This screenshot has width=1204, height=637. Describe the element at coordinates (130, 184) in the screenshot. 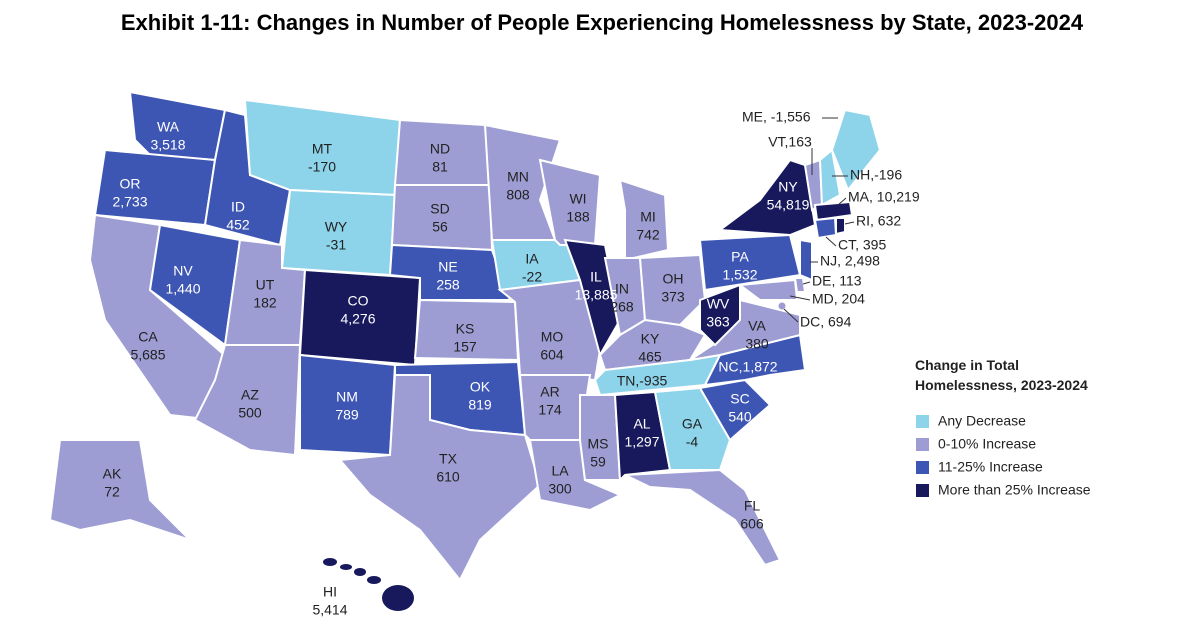

I see `state-code: OR` at that location.